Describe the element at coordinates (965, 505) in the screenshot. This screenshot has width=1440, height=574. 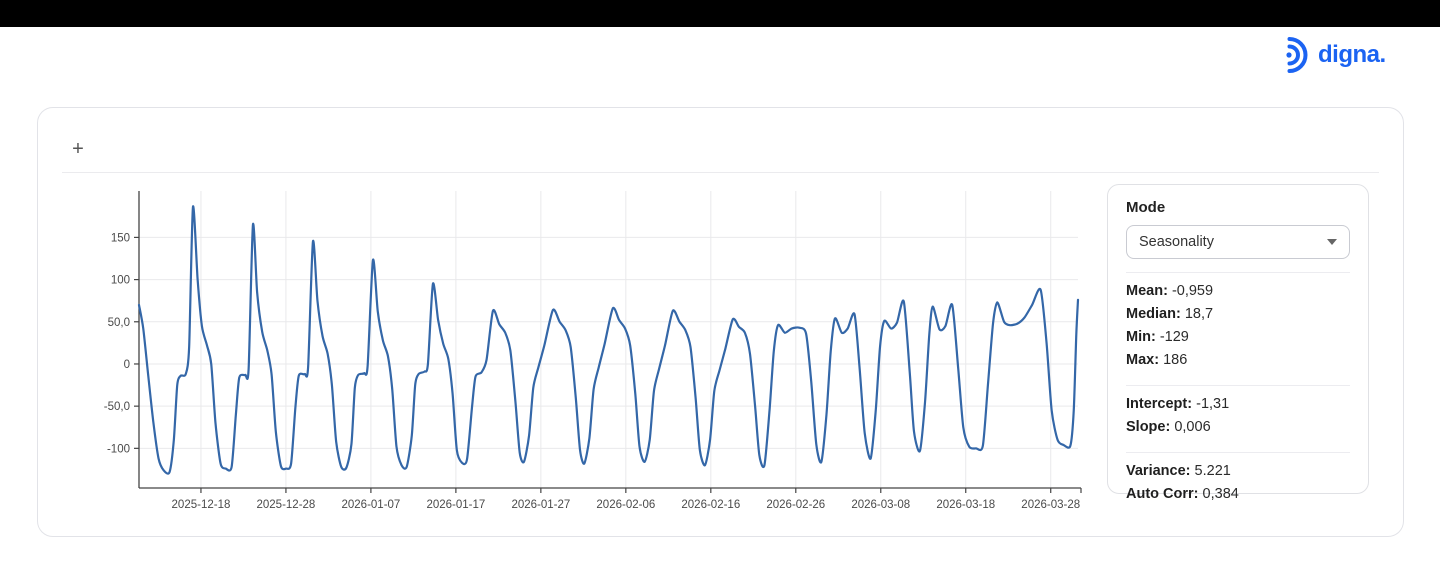
I see `x-tick-label: 2026-03-18` at that location.